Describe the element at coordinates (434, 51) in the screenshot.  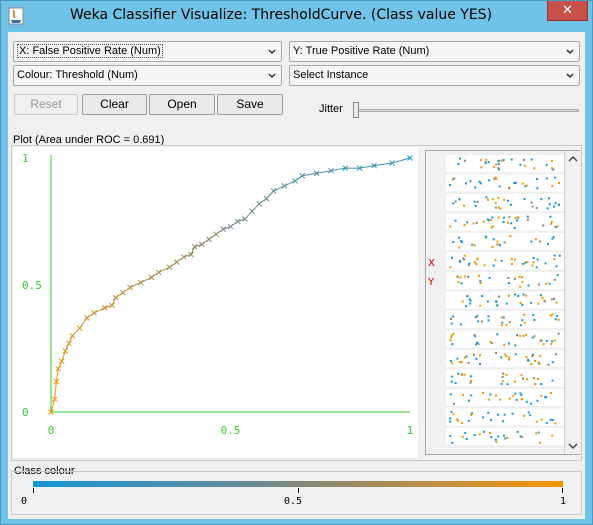
I see `y-axis-select: Y: True Positive Rate (Num)` at that location.